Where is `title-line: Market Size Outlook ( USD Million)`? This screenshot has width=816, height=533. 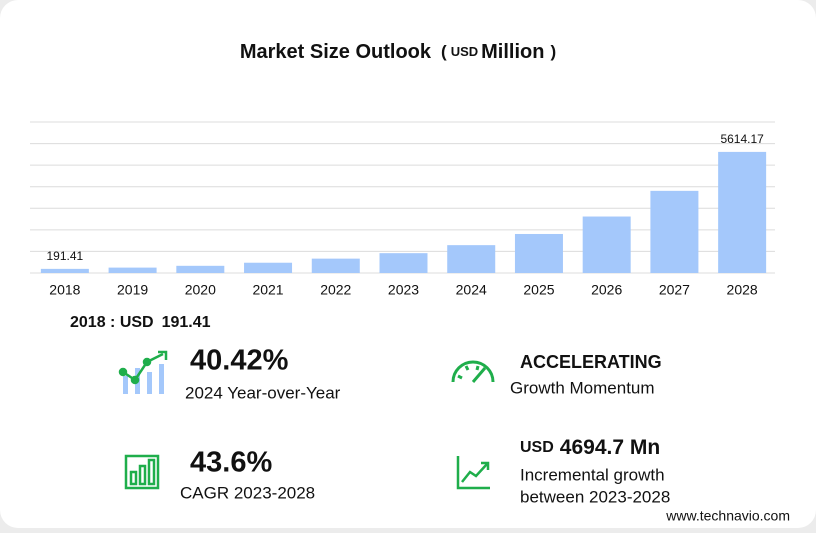
title-line: Market Size Outlook ( USD Million) is located at coordinates (398, 52).